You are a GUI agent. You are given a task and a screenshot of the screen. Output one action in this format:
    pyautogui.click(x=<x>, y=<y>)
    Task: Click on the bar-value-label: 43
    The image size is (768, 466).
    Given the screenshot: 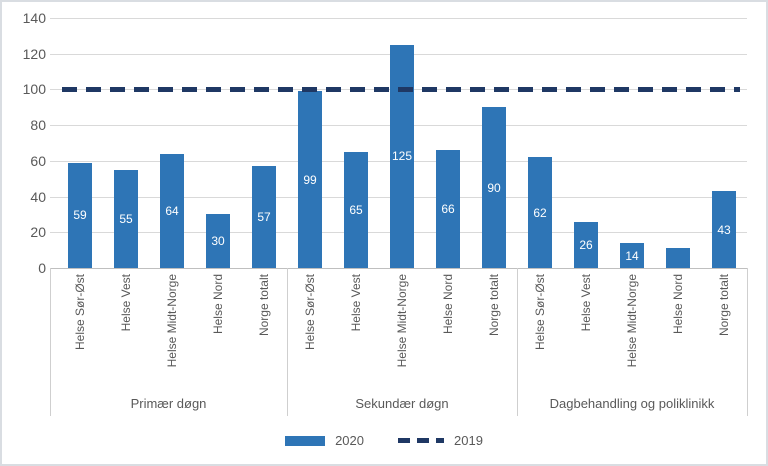 What is the action you would take?
    pyautogui.click(x=724, y=230)
    